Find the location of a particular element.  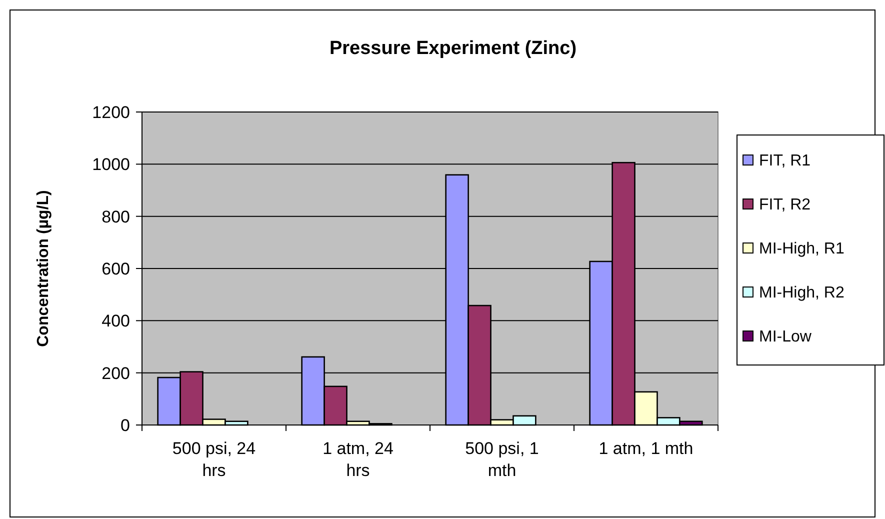

x-tick-label: 1 atm, 24 hrs is located at coordinates (358, 459).